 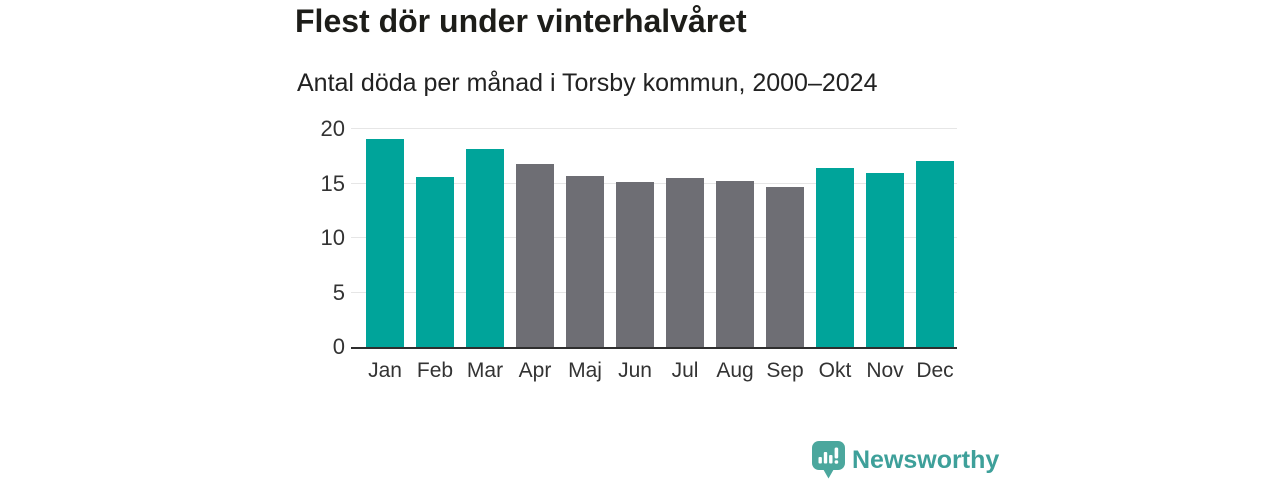 I want to click on newsworthy-logo-icon, so click(x=828, y=460).